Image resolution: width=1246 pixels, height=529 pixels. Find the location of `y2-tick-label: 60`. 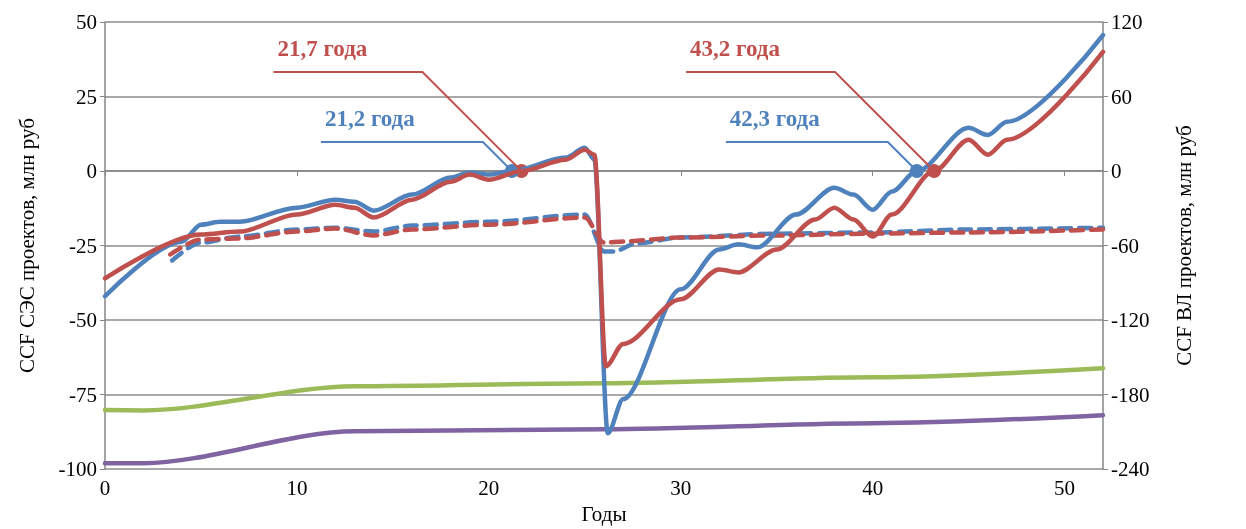

y2-tick-label: 60 is located at coordinates (1121, 96).